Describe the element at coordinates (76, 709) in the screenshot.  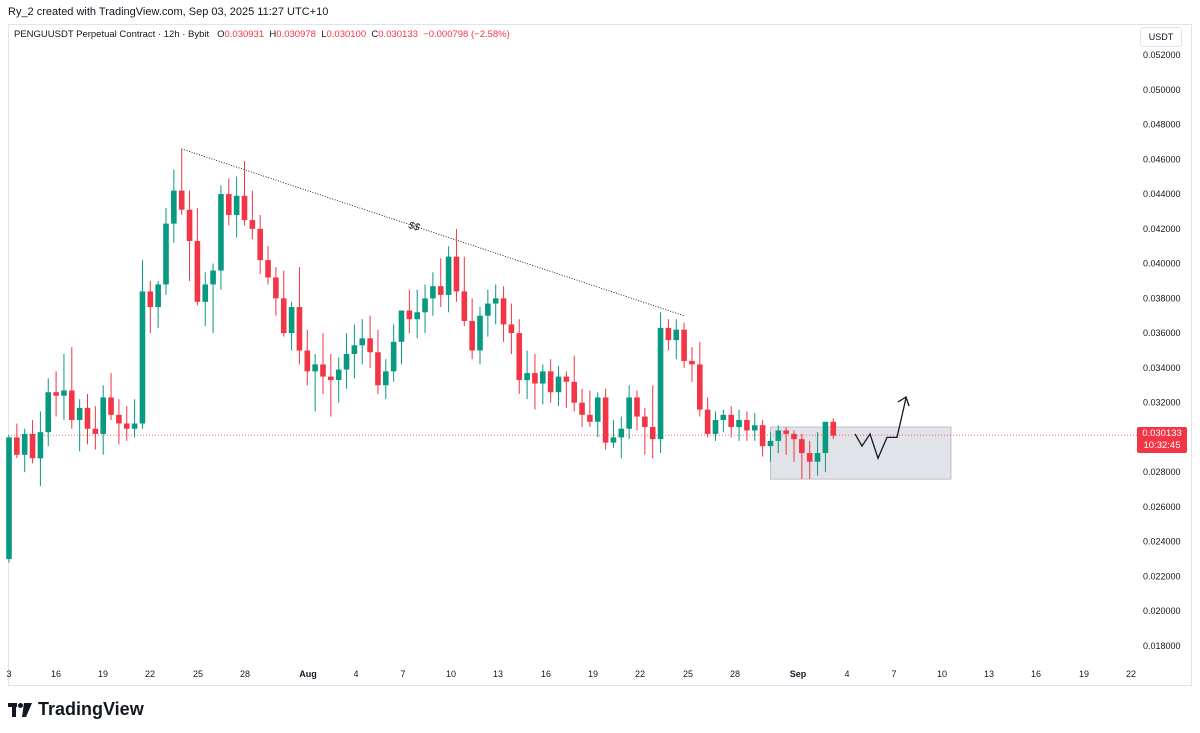
I see `tradingview-logo: TradingView` at that location.